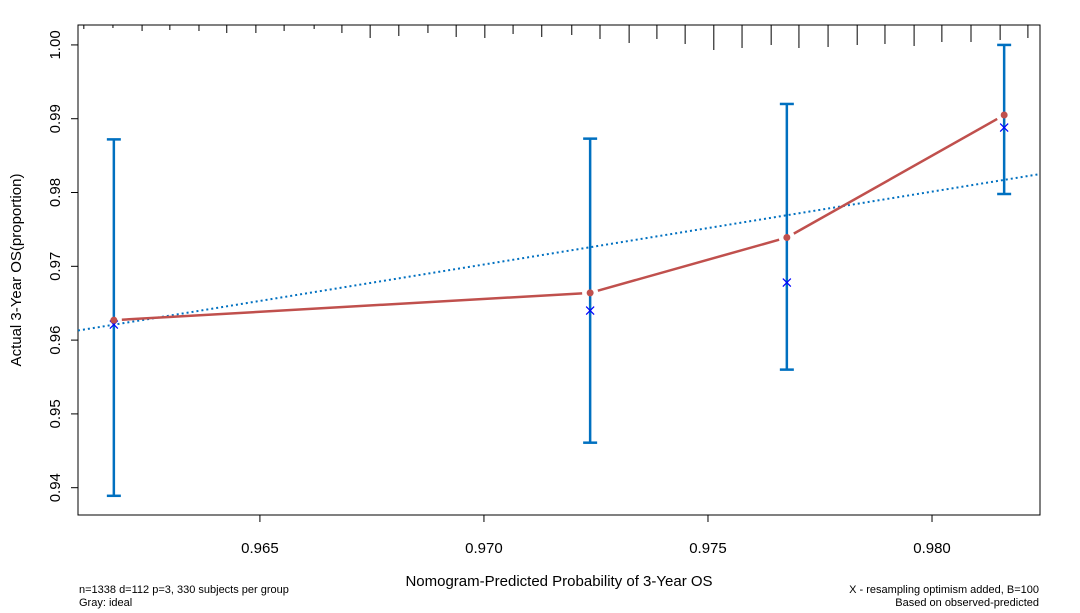 The width and height of the screenshot is (1080, 613). What do you see at coordinates (55, 118) in the screenshot?
I see `y-tick-label: 0.99` at bounding box center [55, 118].